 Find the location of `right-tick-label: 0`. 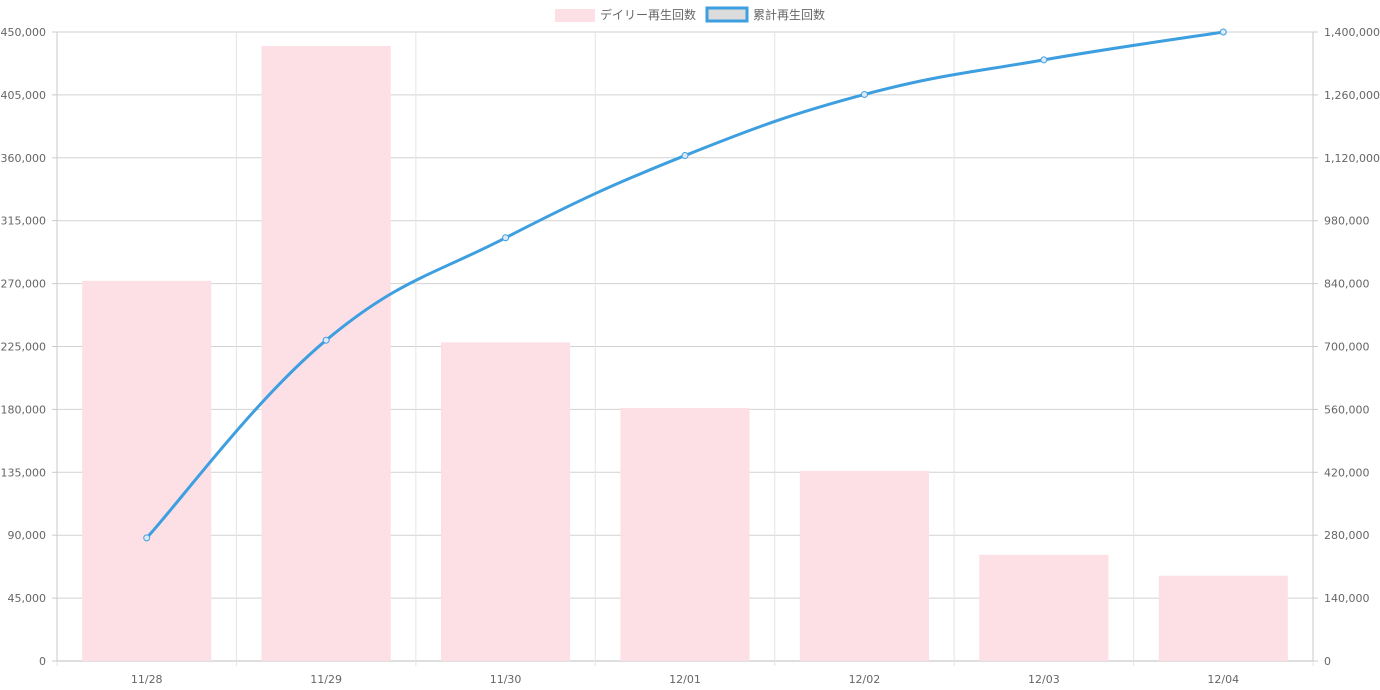

right-tick-label: 0 is located at coordinates (1327, 661).